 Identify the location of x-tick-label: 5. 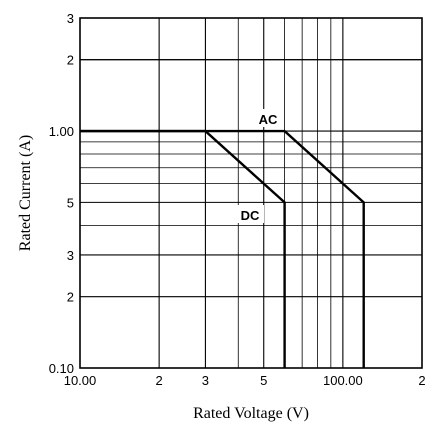
(263, 380).